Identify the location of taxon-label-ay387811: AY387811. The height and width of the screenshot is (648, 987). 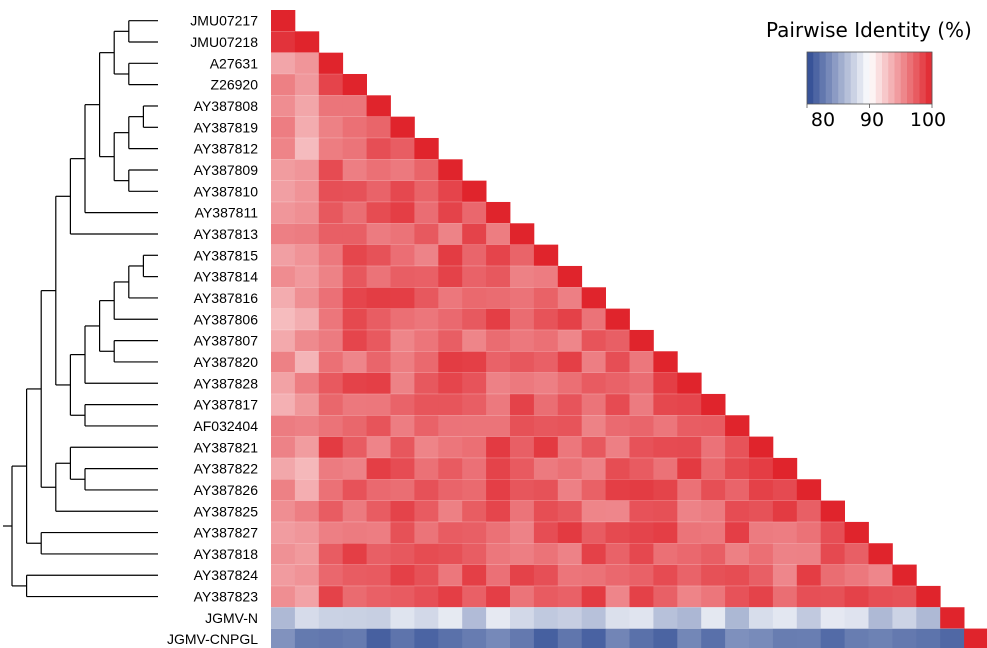
(227, 213).